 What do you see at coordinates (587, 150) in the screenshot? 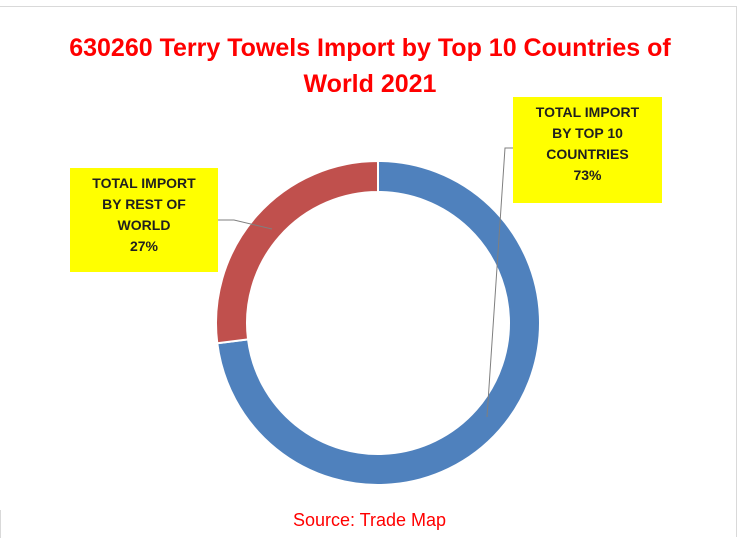
I see `data-label-top-10-countries: TOTAL IMPORT BY TOP 10 COUNTRIES 73%` at bounding box center [587, 150].